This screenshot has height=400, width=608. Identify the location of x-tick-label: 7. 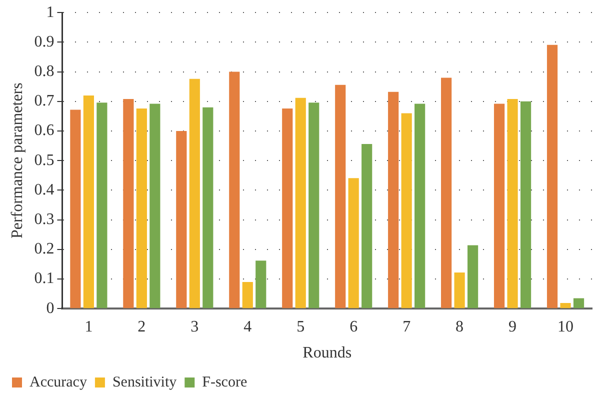
(406, 327).